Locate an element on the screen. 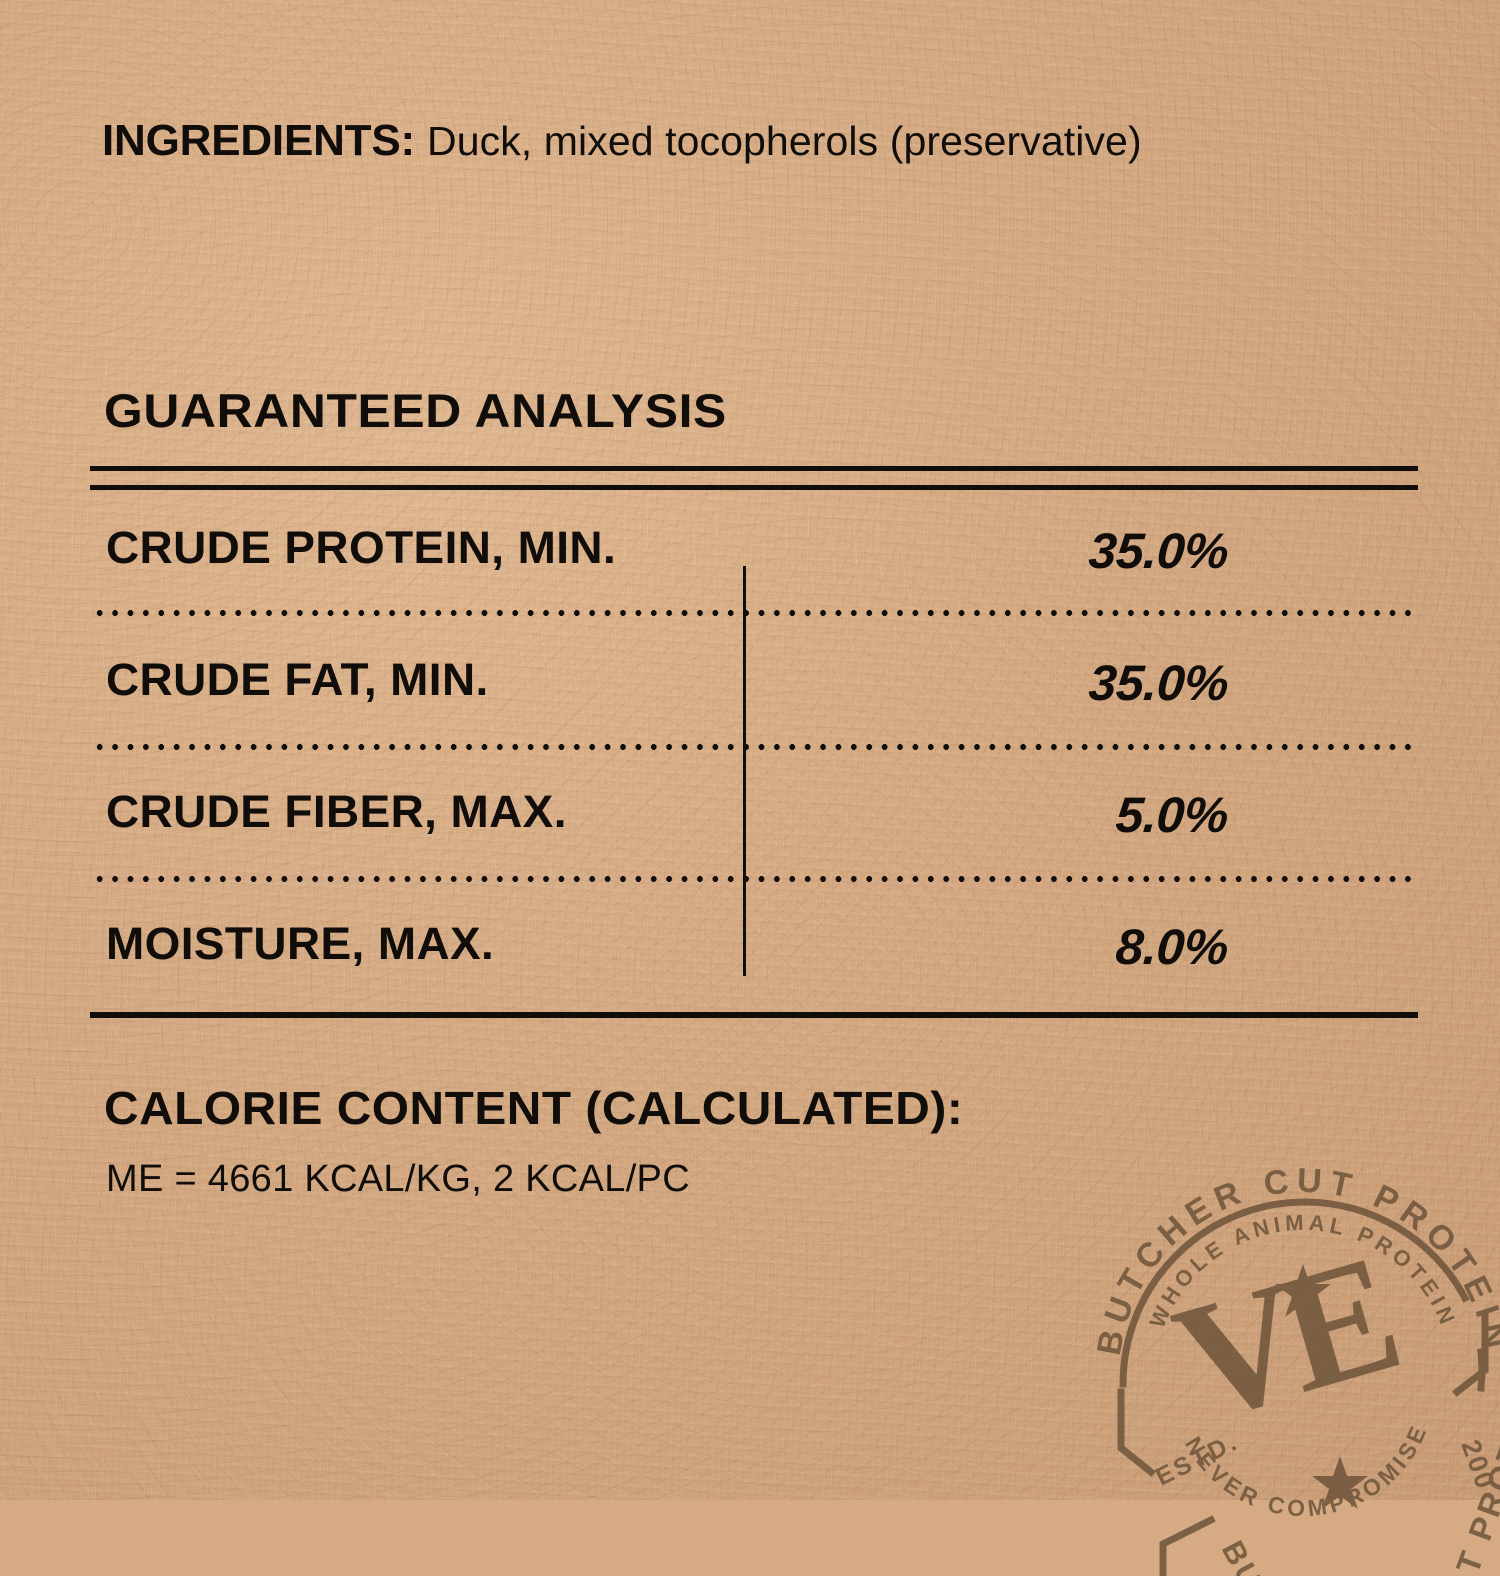 This screenshot has height=1576, width=1500. calorie-content-heading: CALORIE CONTENT (CALCULATED): is located at coordinates (534, 1108).